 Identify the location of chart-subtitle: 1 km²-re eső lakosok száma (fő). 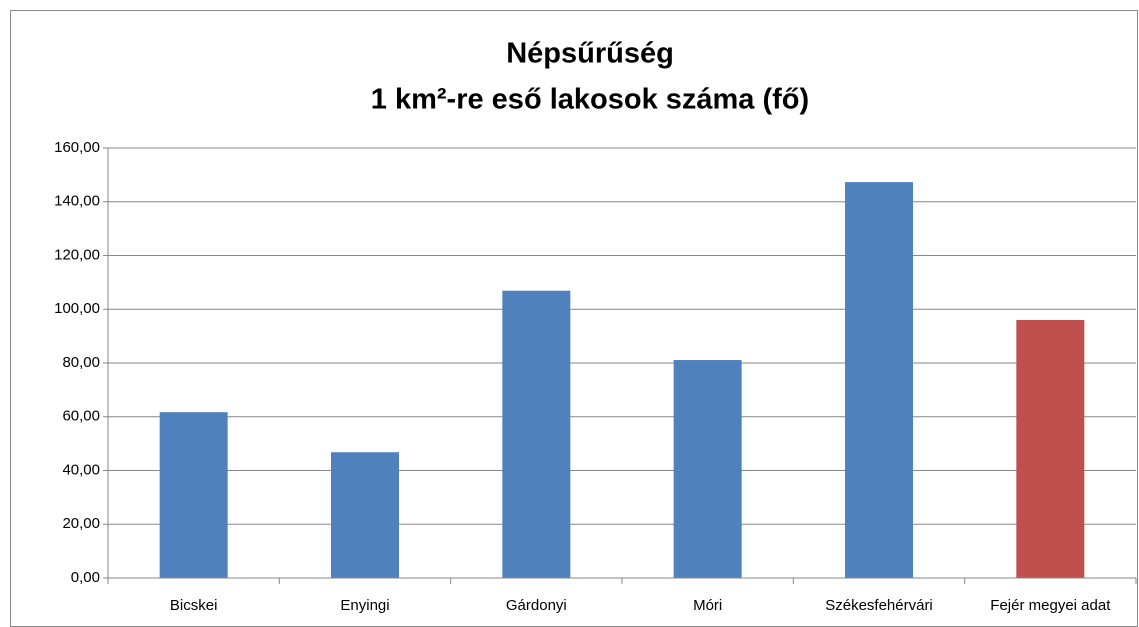
(590, 100).